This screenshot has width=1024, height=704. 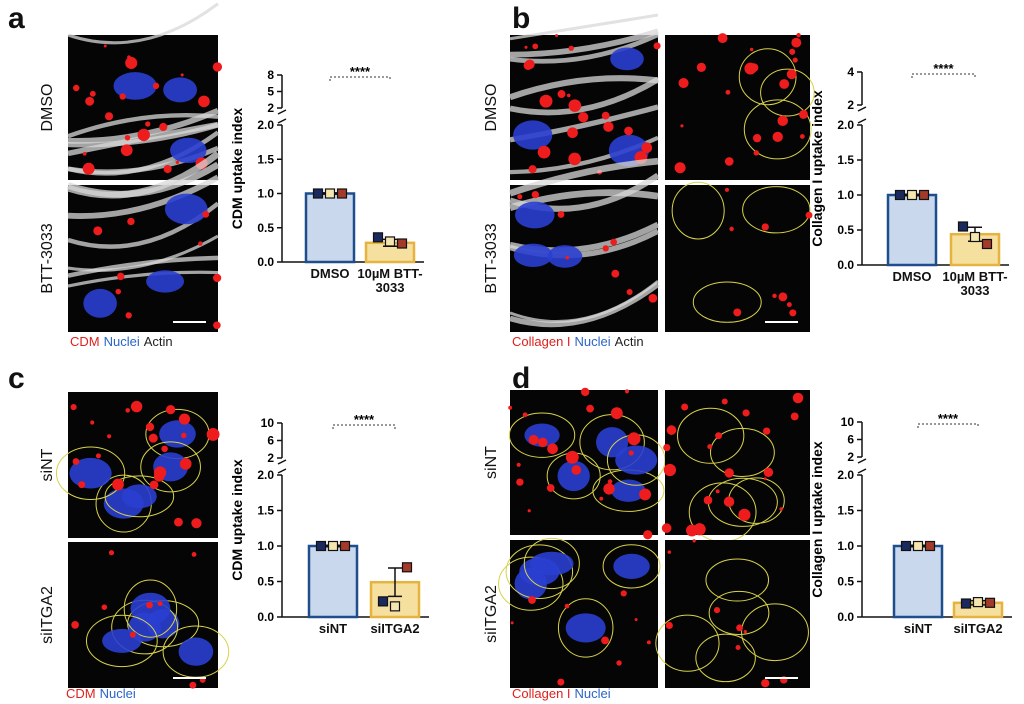 What do you see at coordinates (333, 581) in the screenshot?
I see `bar` at bounding box center [333, 581].